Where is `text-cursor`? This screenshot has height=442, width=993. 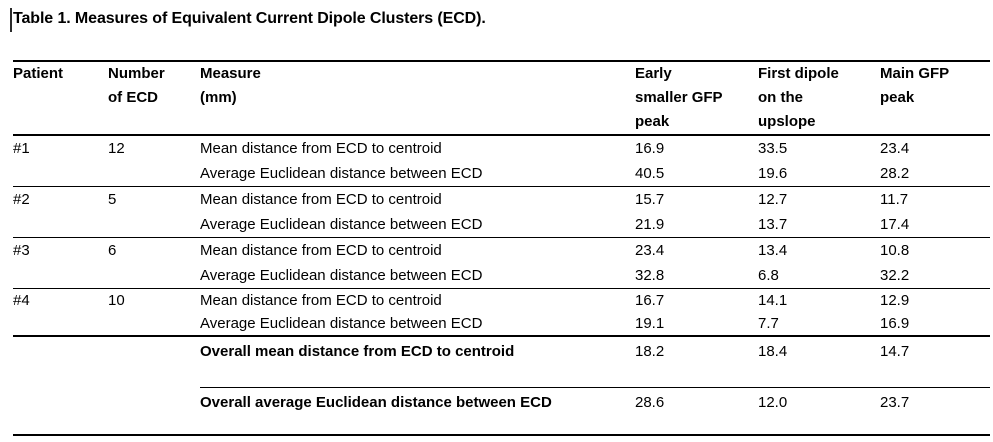
text-cursor is located at coordinates (11, 20).